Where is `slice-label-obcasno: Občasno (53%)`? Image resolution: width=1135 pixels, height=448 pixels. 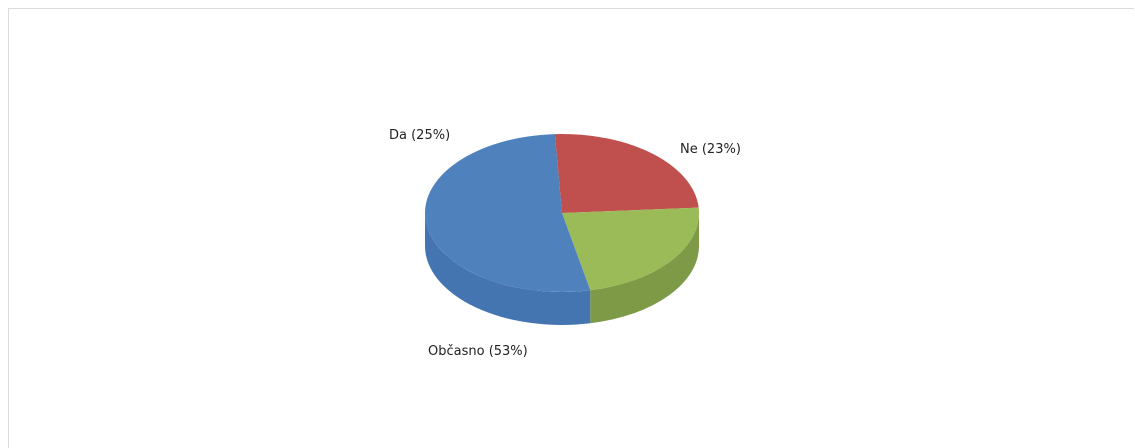
slice-label-obcasno: Občasno (53%) is located at coordinates (478, 351).